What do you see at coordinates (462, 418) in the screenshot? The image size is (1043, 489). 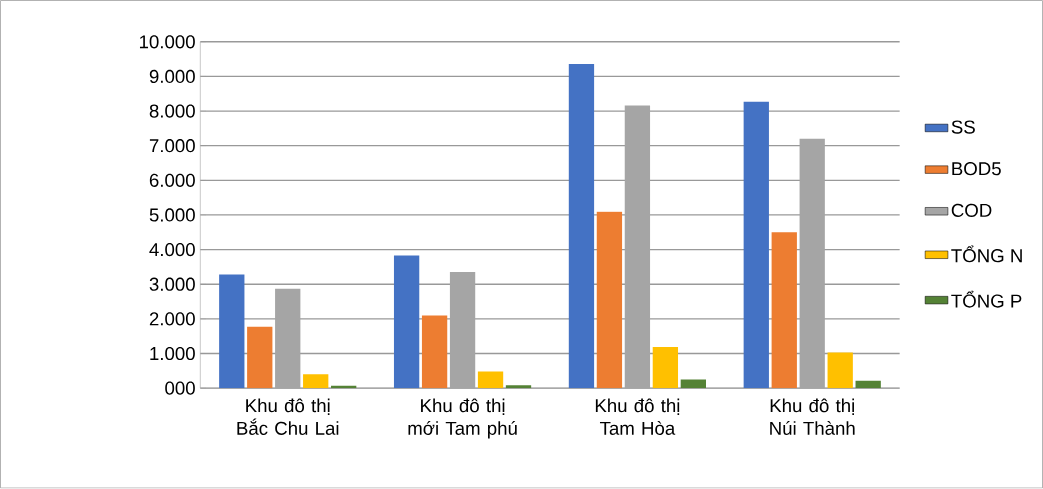 I see `x-tick-label: Khu đô thị mới Tam phú` at bounding box center [462, 418].